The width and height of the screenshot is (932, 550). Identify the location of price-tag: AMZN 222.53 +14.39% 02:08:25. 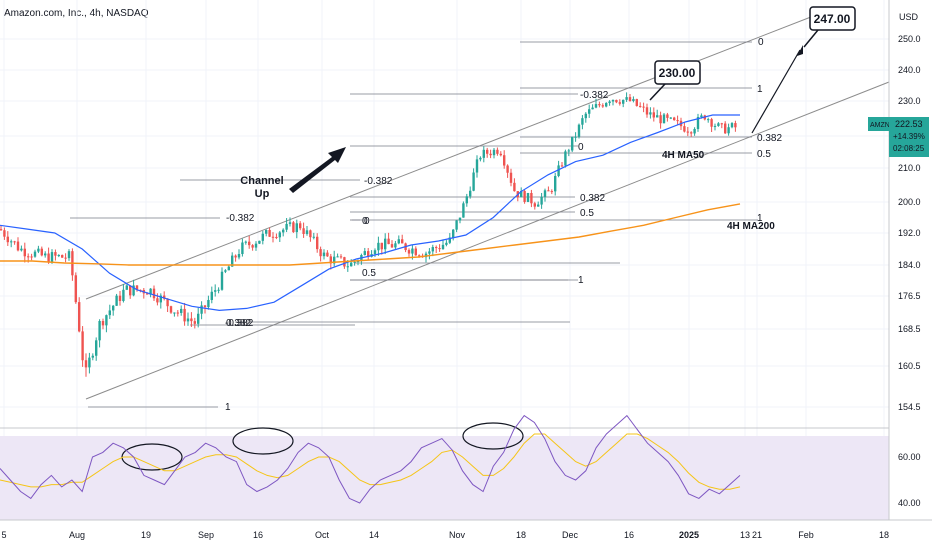
(898, 137).